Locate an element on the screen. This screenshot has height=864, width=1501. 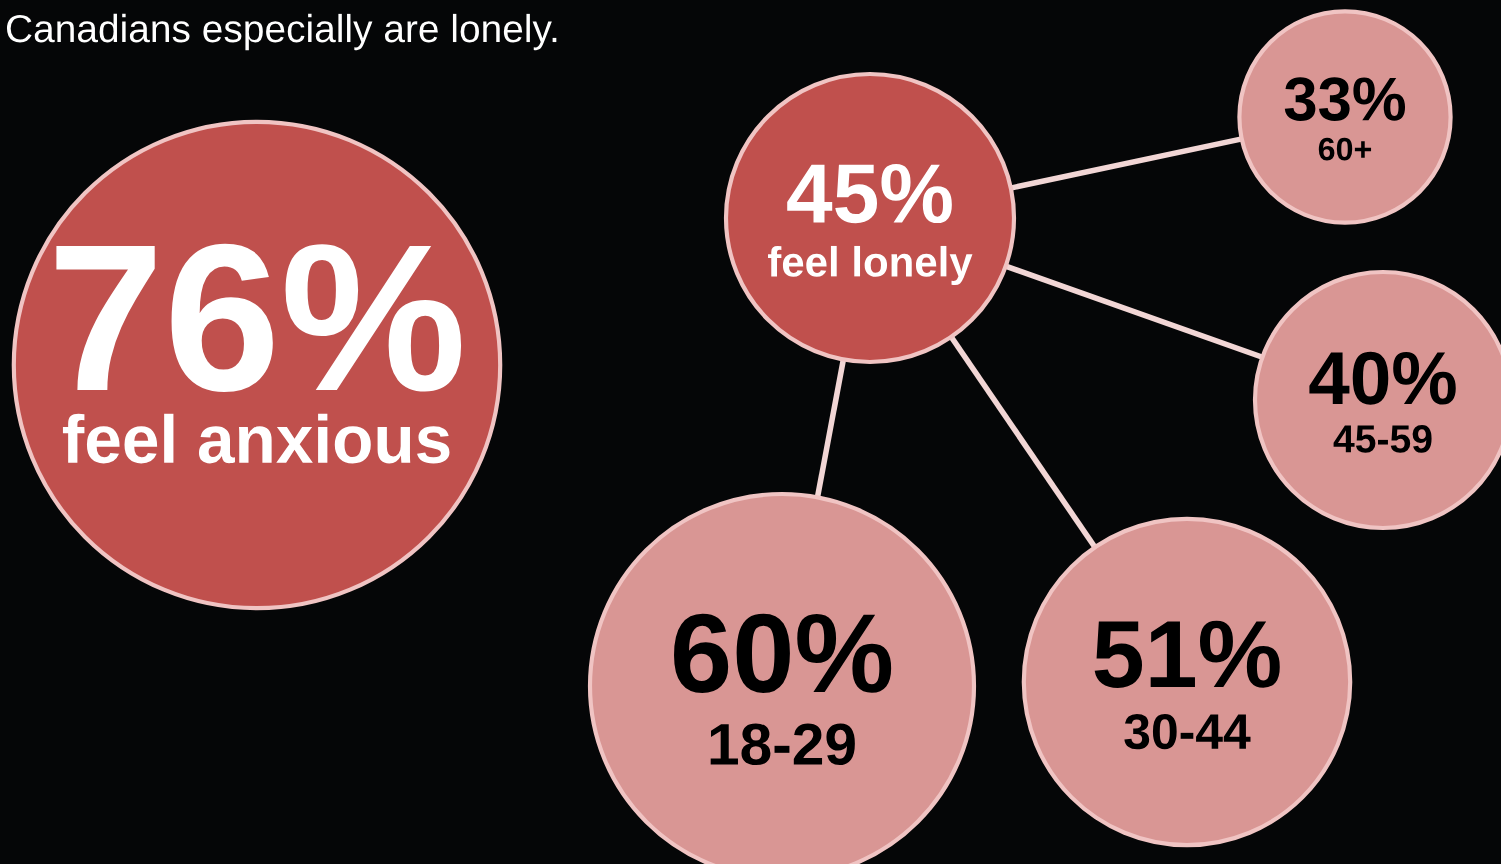
text: Canadians especially are lonely. is located at coordinates (281, 32).